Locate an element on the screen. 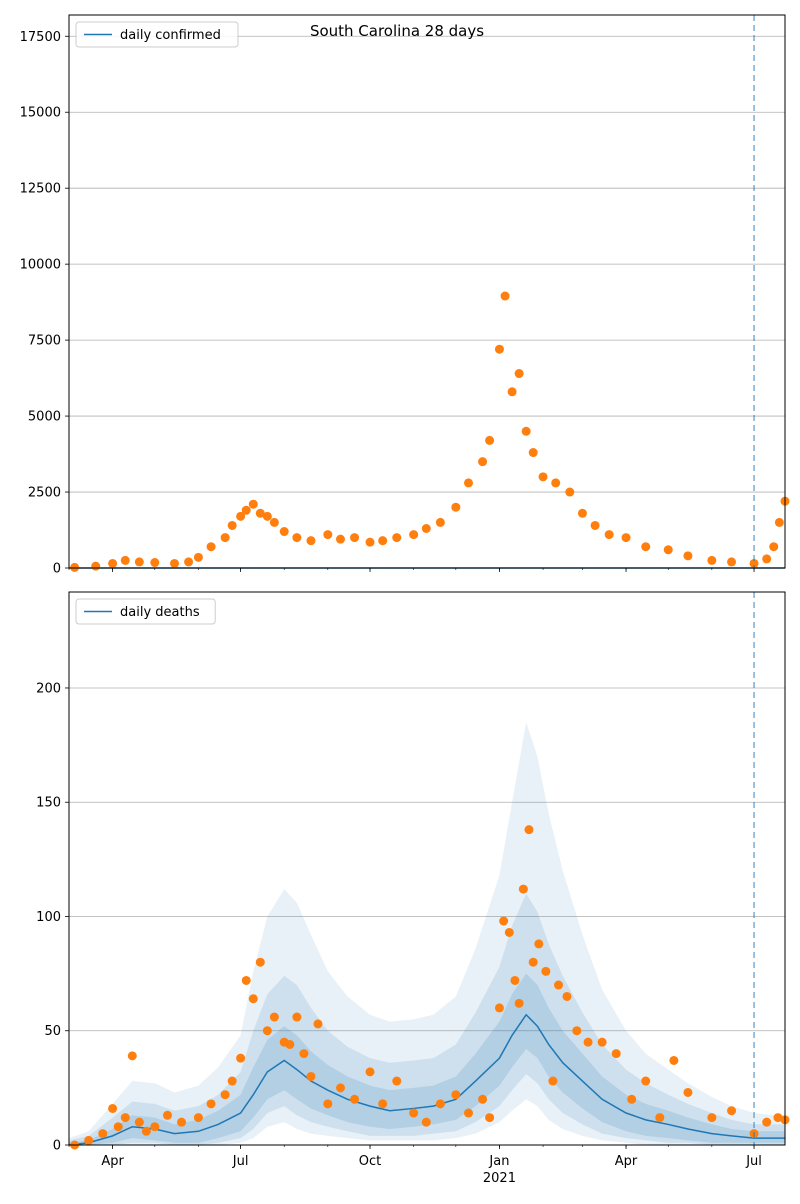 The width and height of the screenshot is (800, 1204). y-tick-label: 150 is located at coordinates (48, 803).